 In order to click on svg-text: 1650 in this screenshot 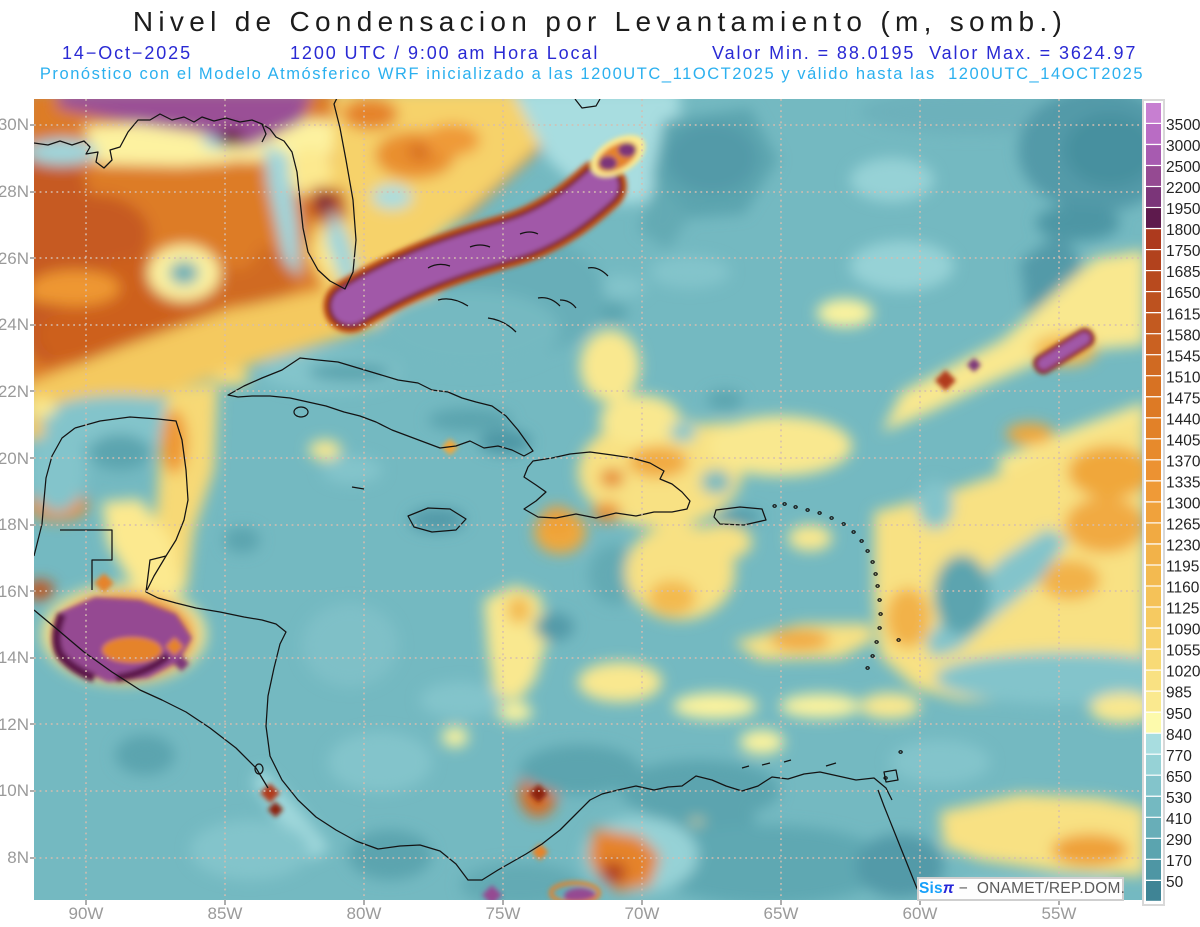, I will do `click(1183, 293)`.